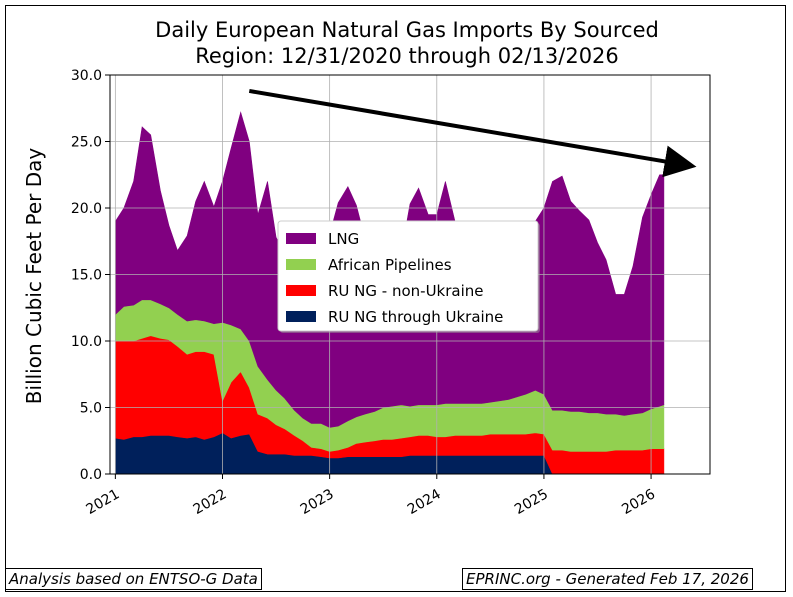 This screenshot has height=597, width=793. Describe the element at coordinates (415, 317) in the screenshot. I see `legend-label-ru-ng-through-ukraine: RU NG through Ukraine` at that location.